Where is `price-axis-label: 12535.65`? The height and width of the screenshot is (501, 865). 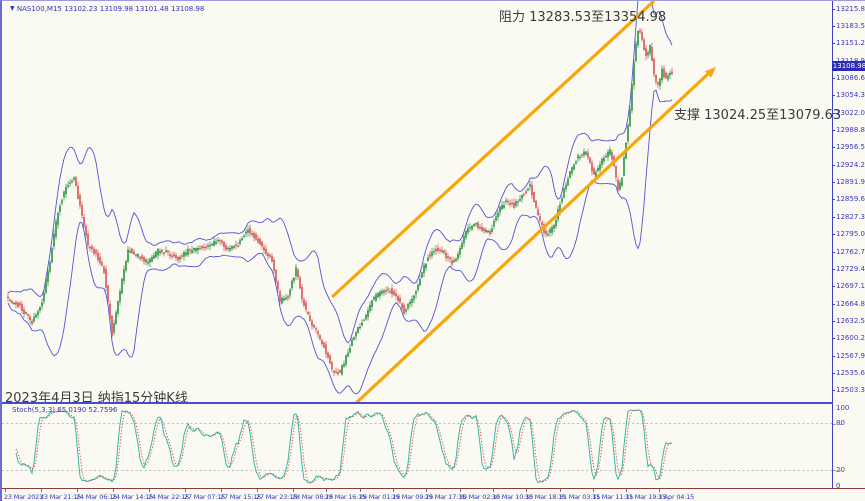 price-axis-label: 12535.65 is located at coordinates (850, 373).